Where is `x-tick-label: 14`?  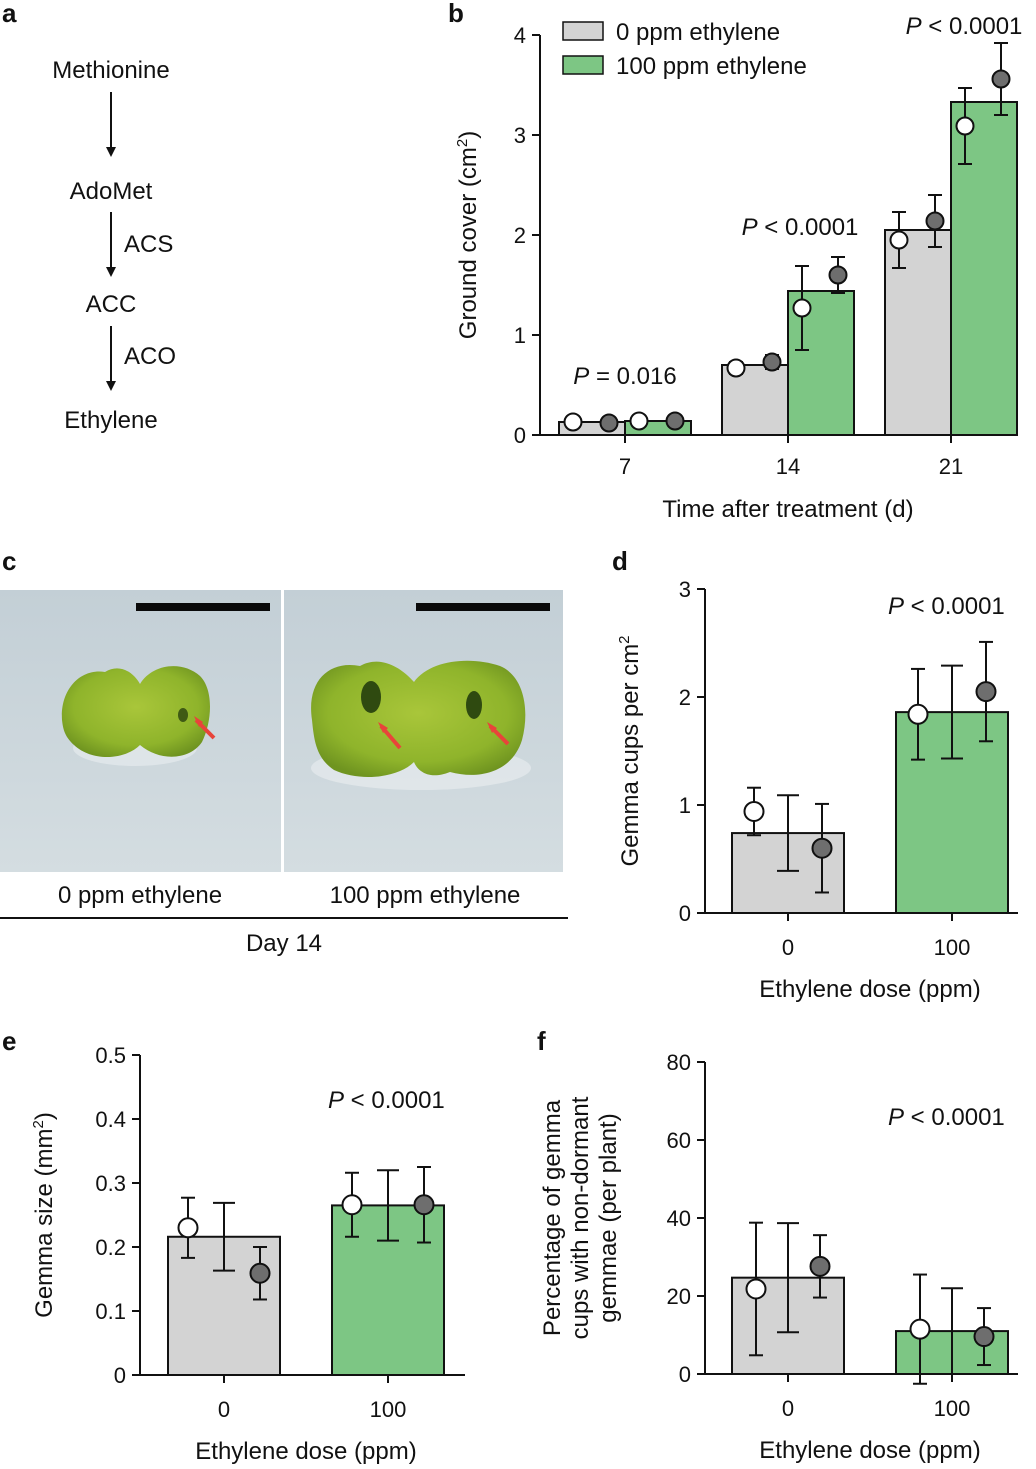
x-tick-label: 14 is located at coordinates (788, 466).